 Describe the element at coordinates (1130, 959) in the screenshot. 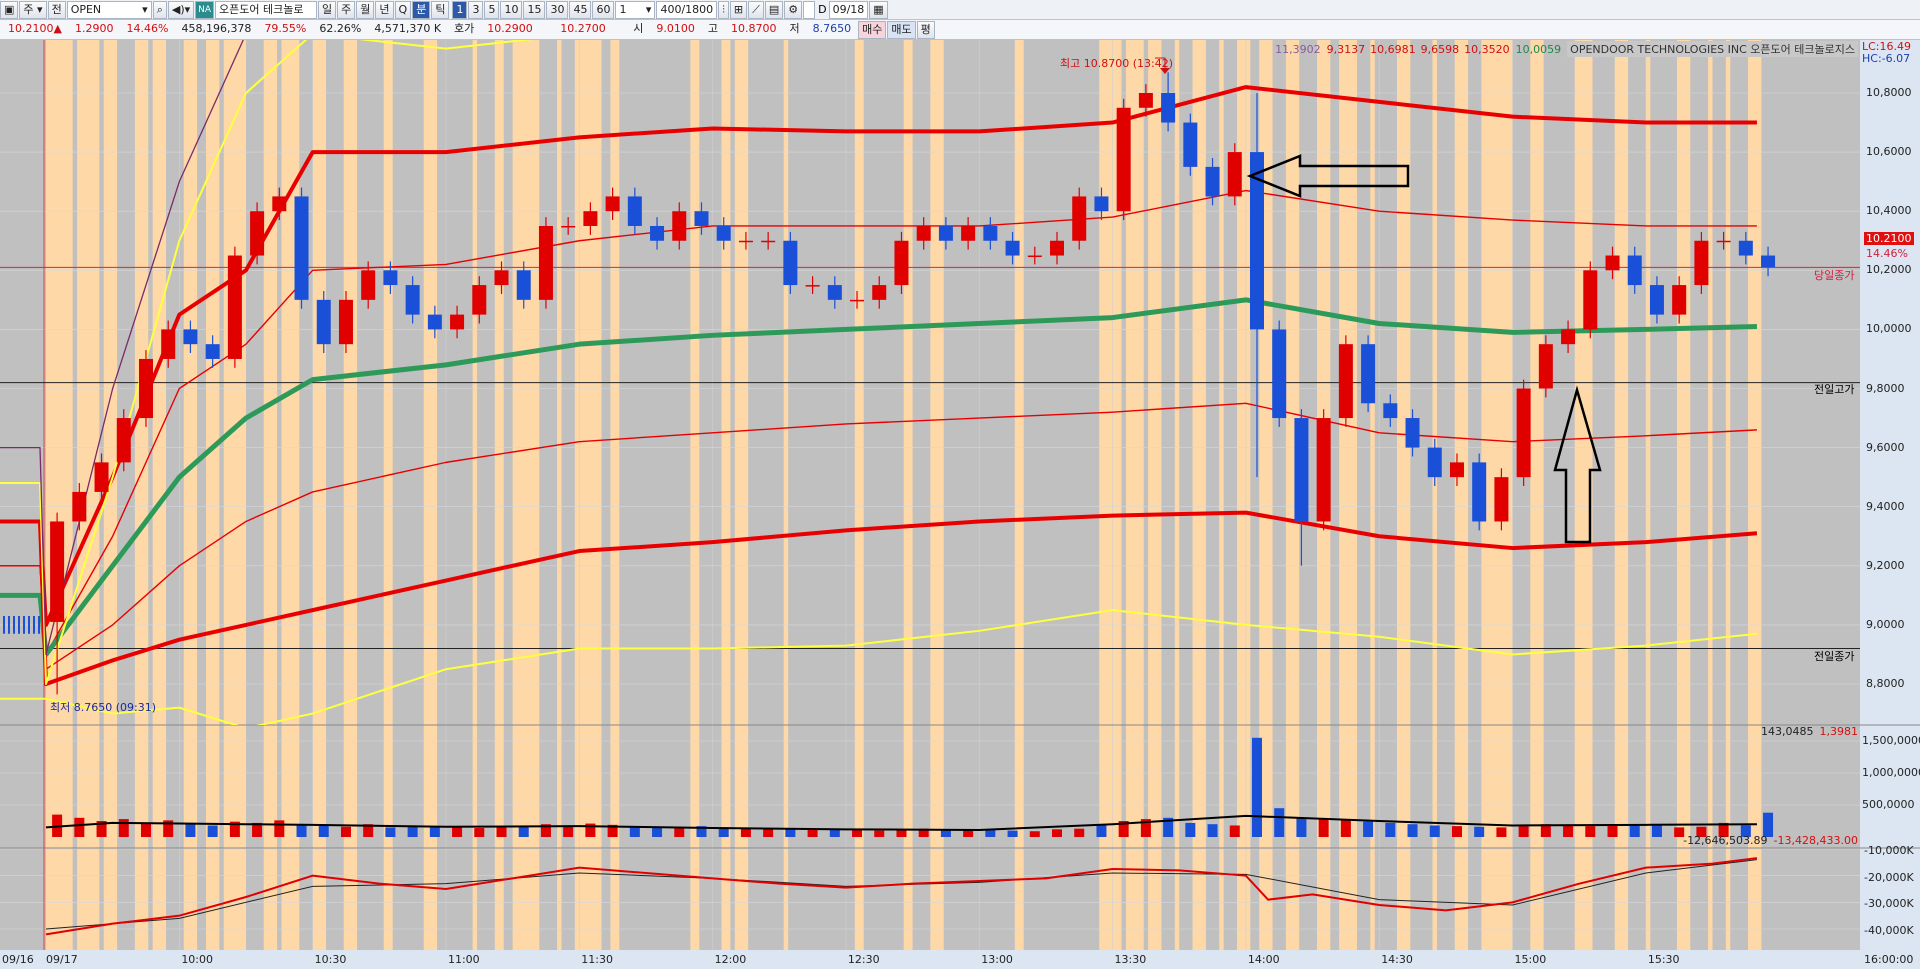

I see `time-tick-label: 13:30` at that location.